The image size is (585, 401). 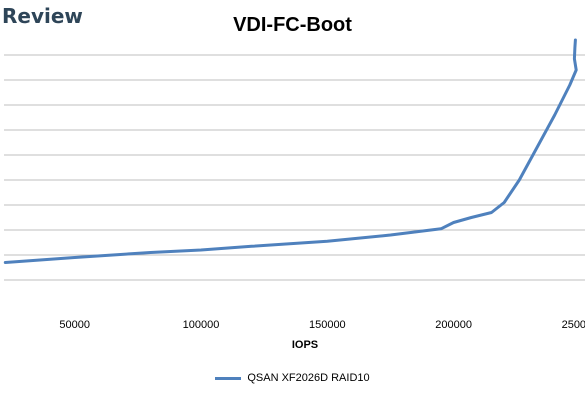 What do you see at coordinates (228, 378) in the screenshot?
I see `legend-swatch` at bounding box center [228, 378].